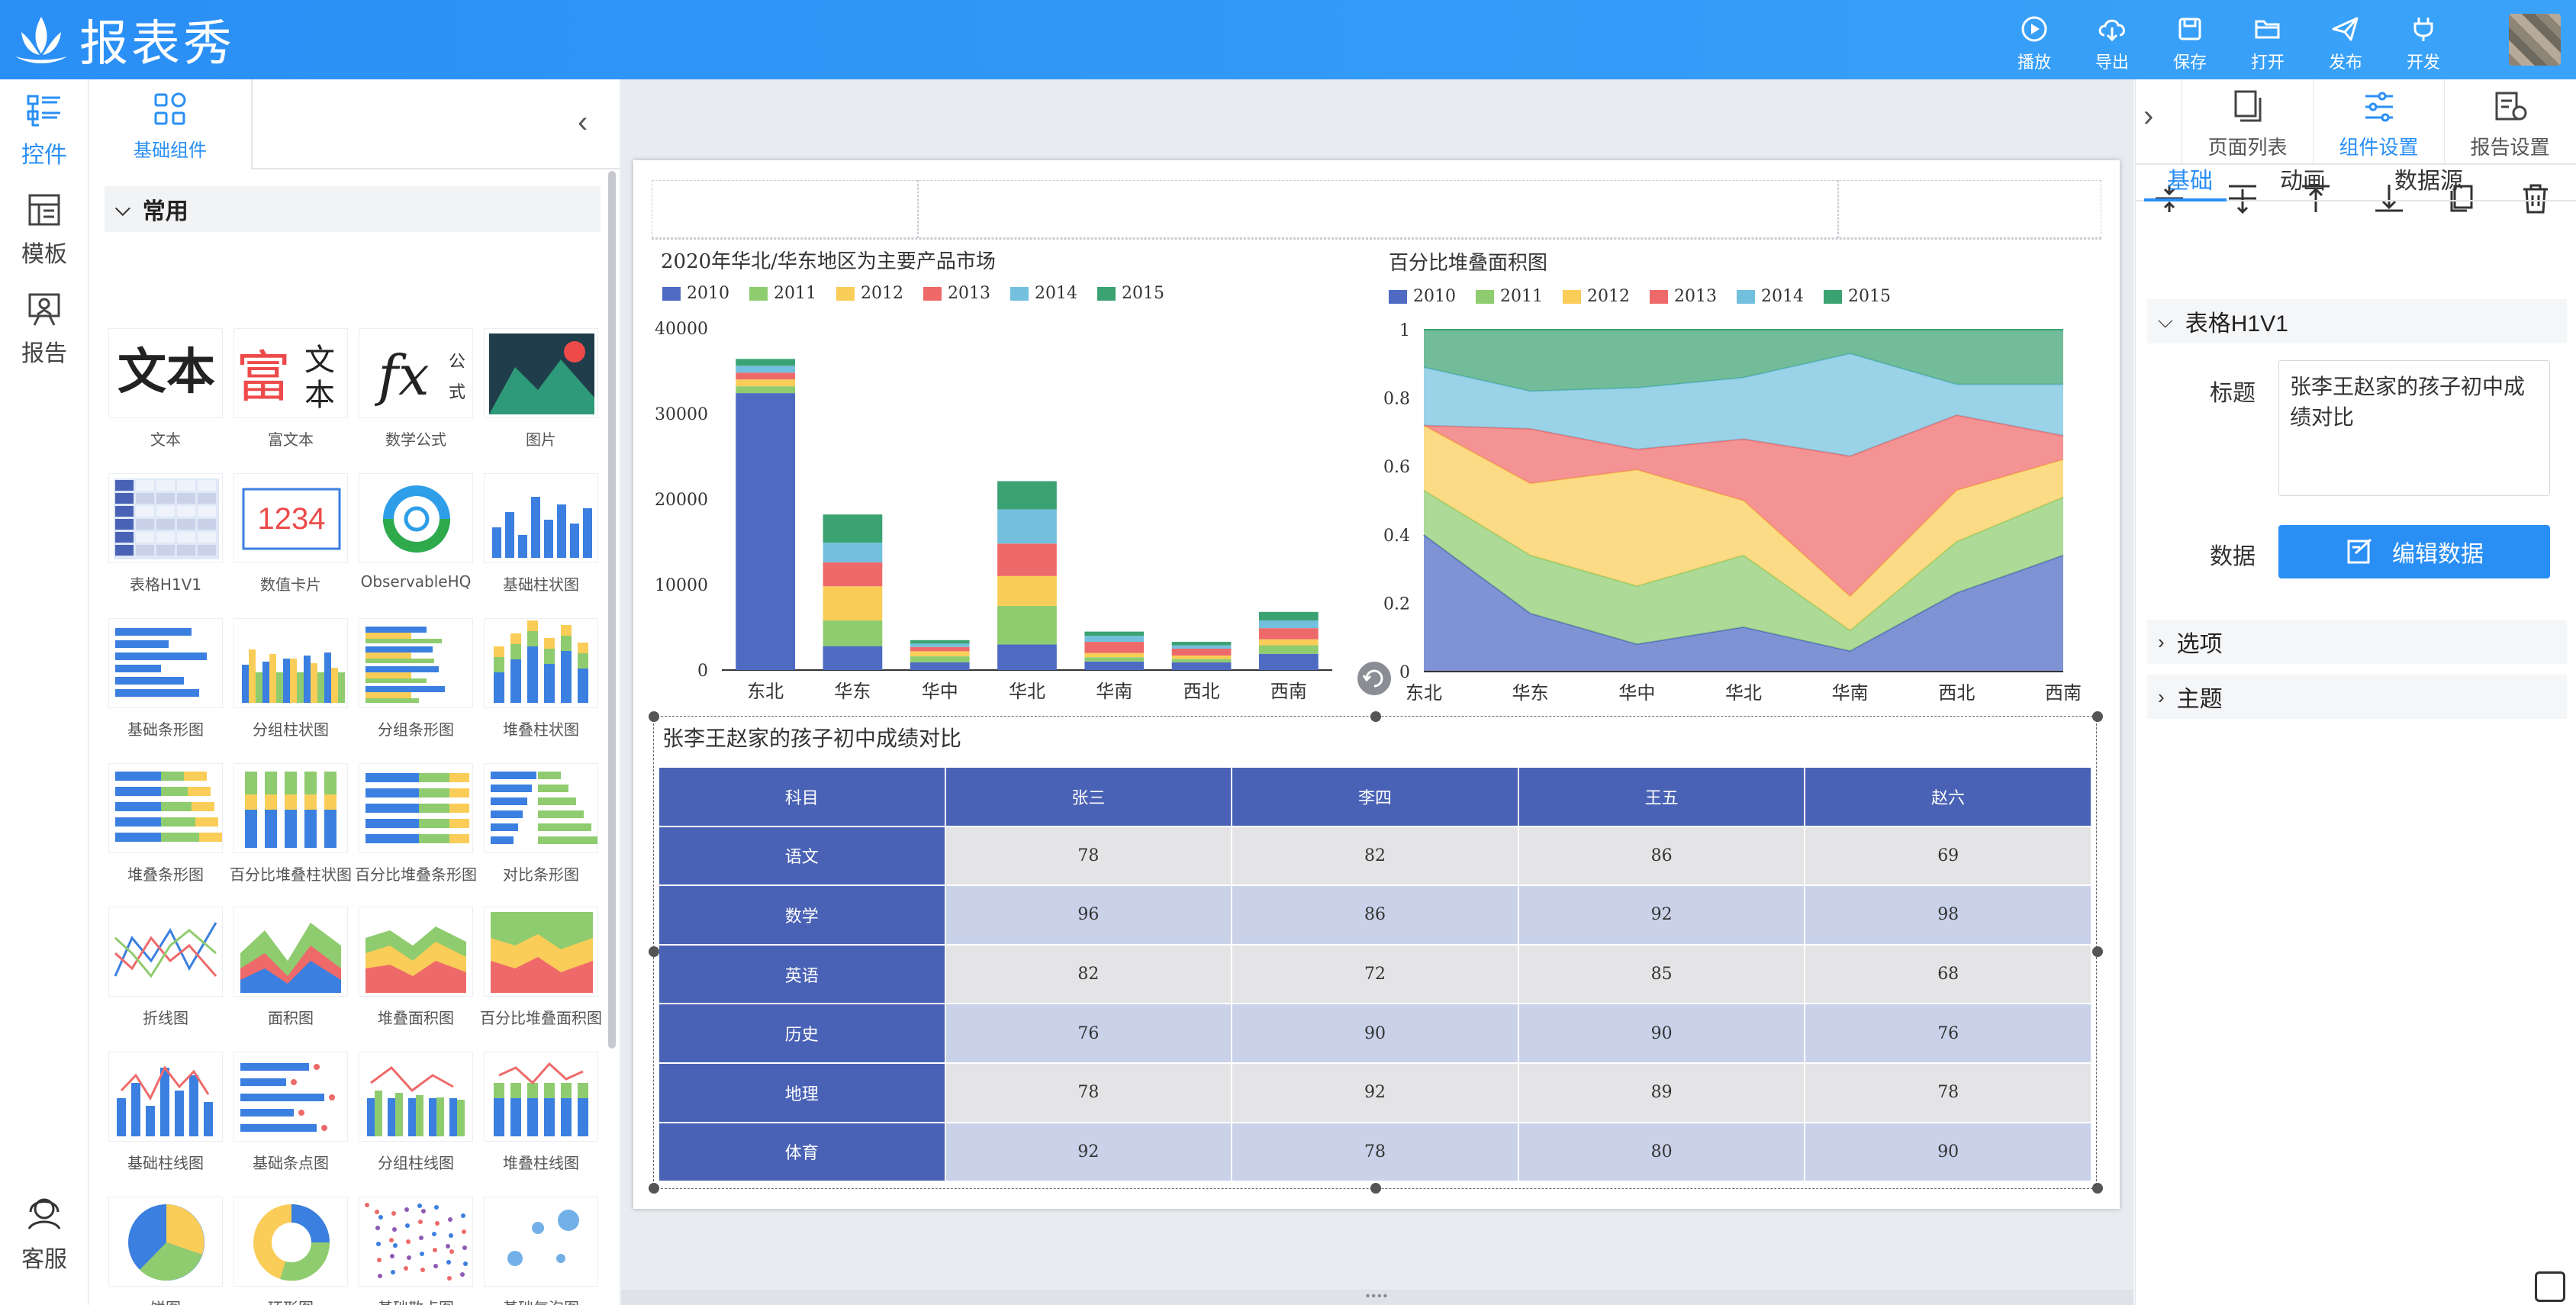  Describe the element at coordinates (416, 679) in the screenshot. I see `component-item: 分组条形图` at that location.